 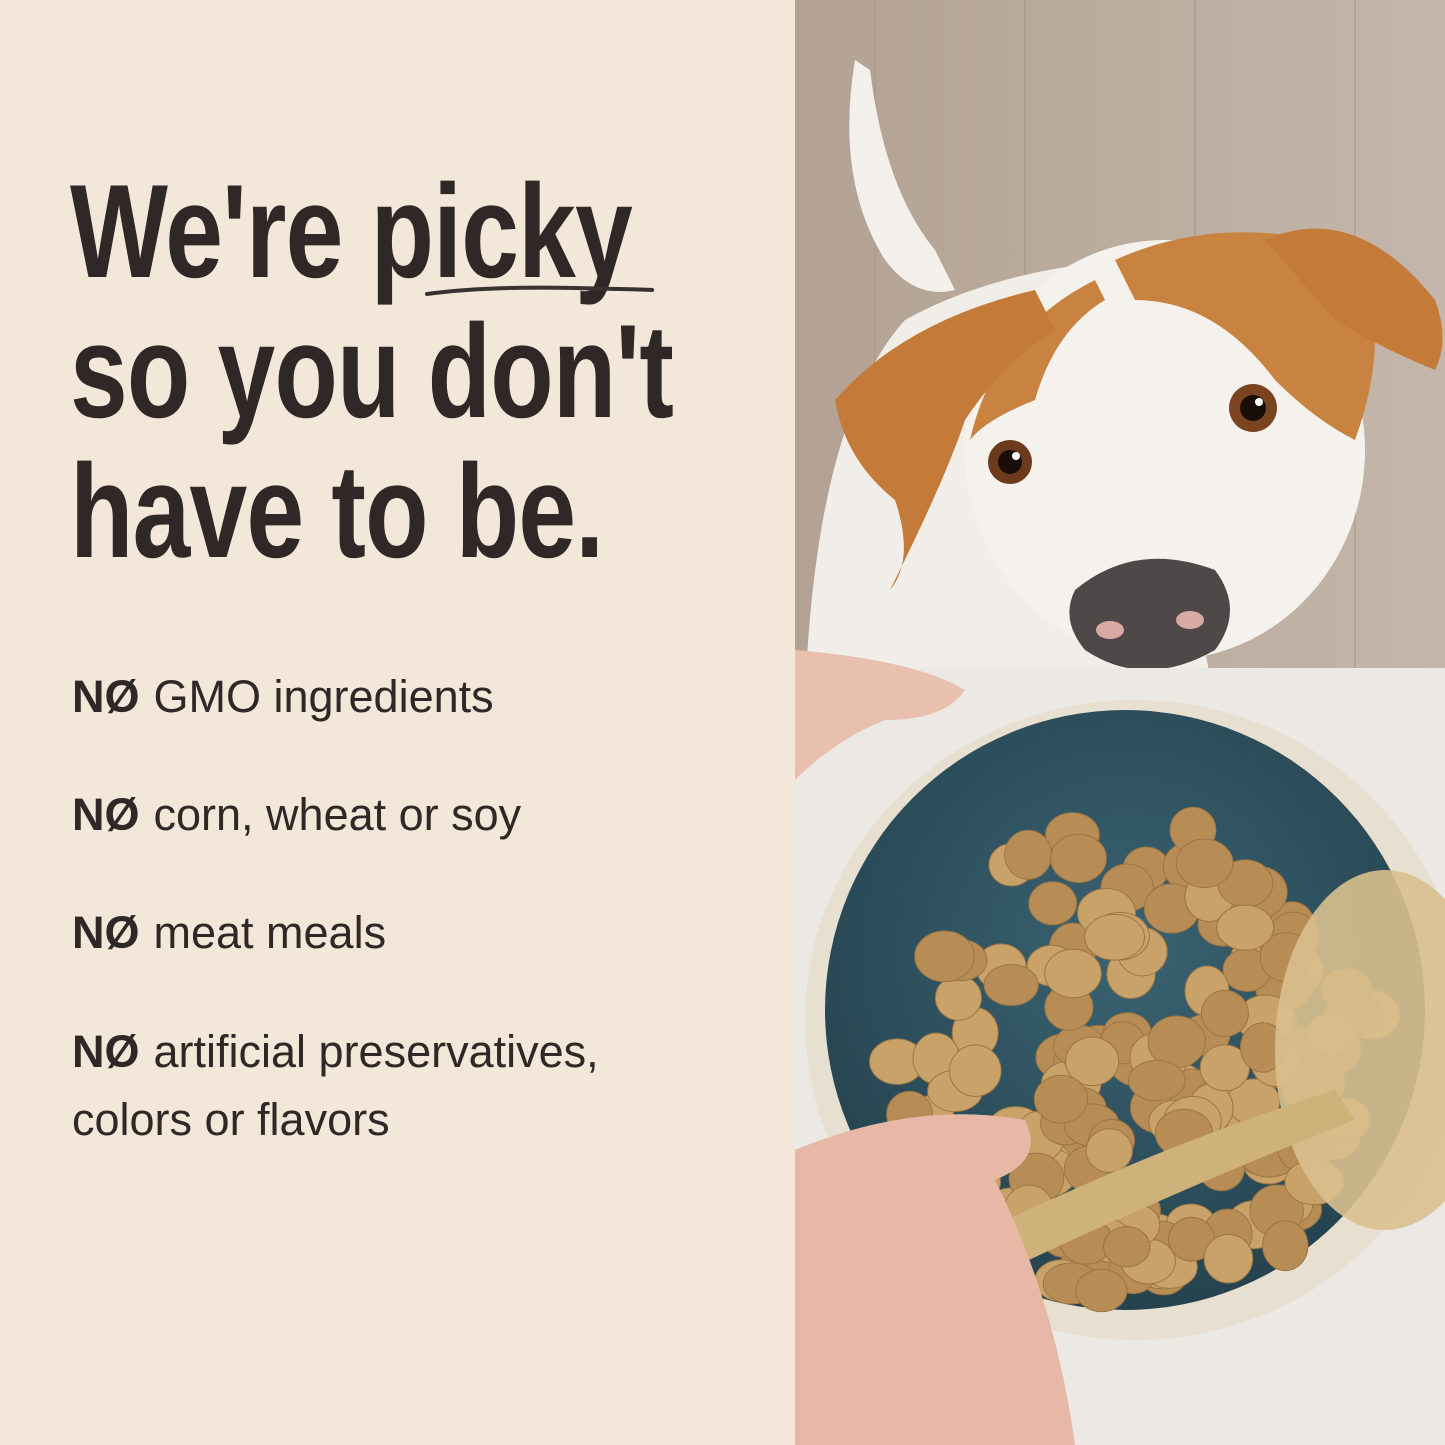 I want to click on claim-text-continued: colors or flavors, so click(x=231, y=1119).